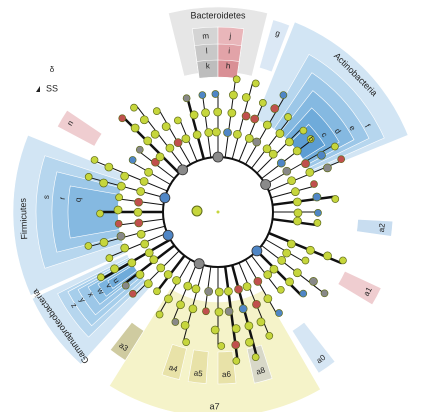  What do you see at coordinates (74, 305) in the screenshot?
I see `clade-label: z` at bounding box center [74, 305].